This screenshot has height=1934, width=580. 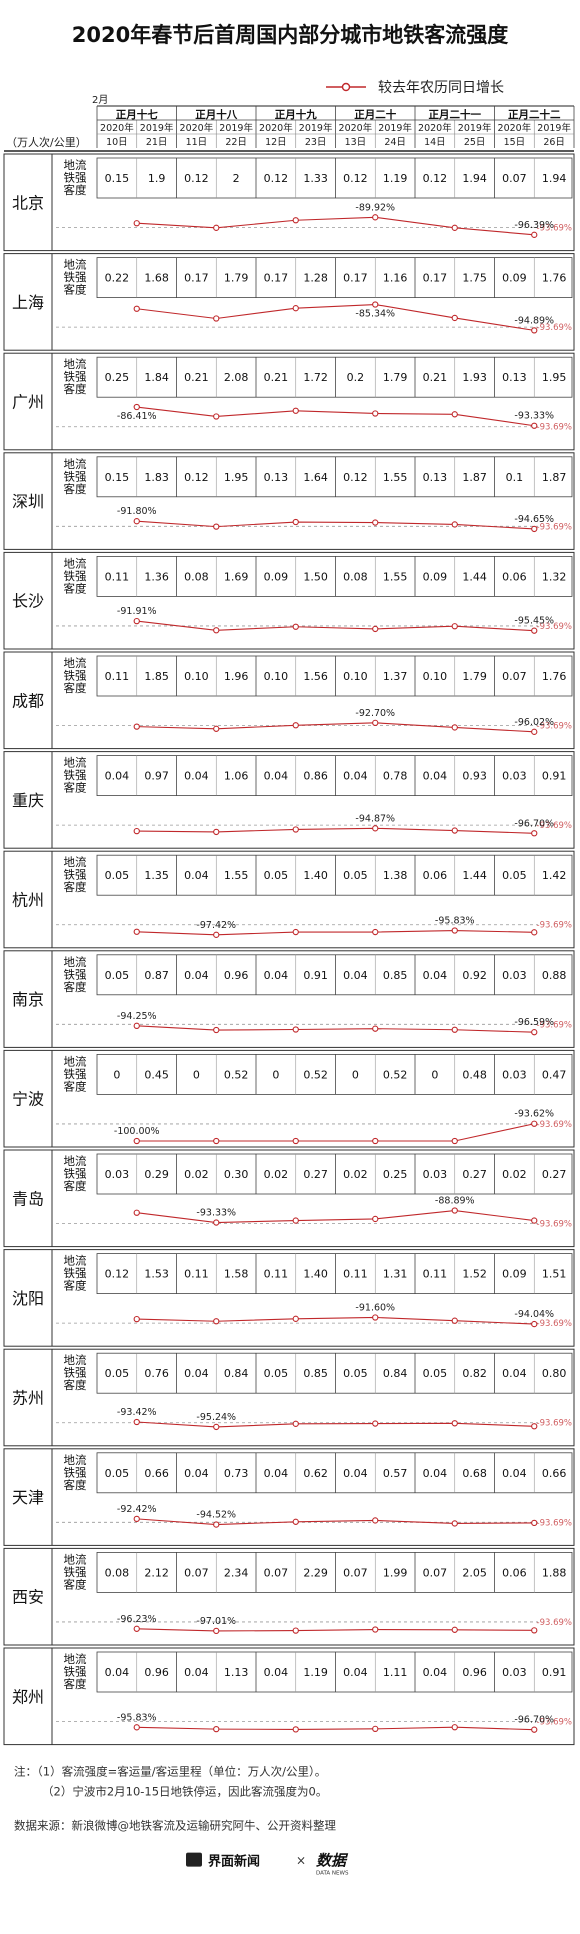 I want to click on value-cell: 0.92, so click(x=474, y=975).